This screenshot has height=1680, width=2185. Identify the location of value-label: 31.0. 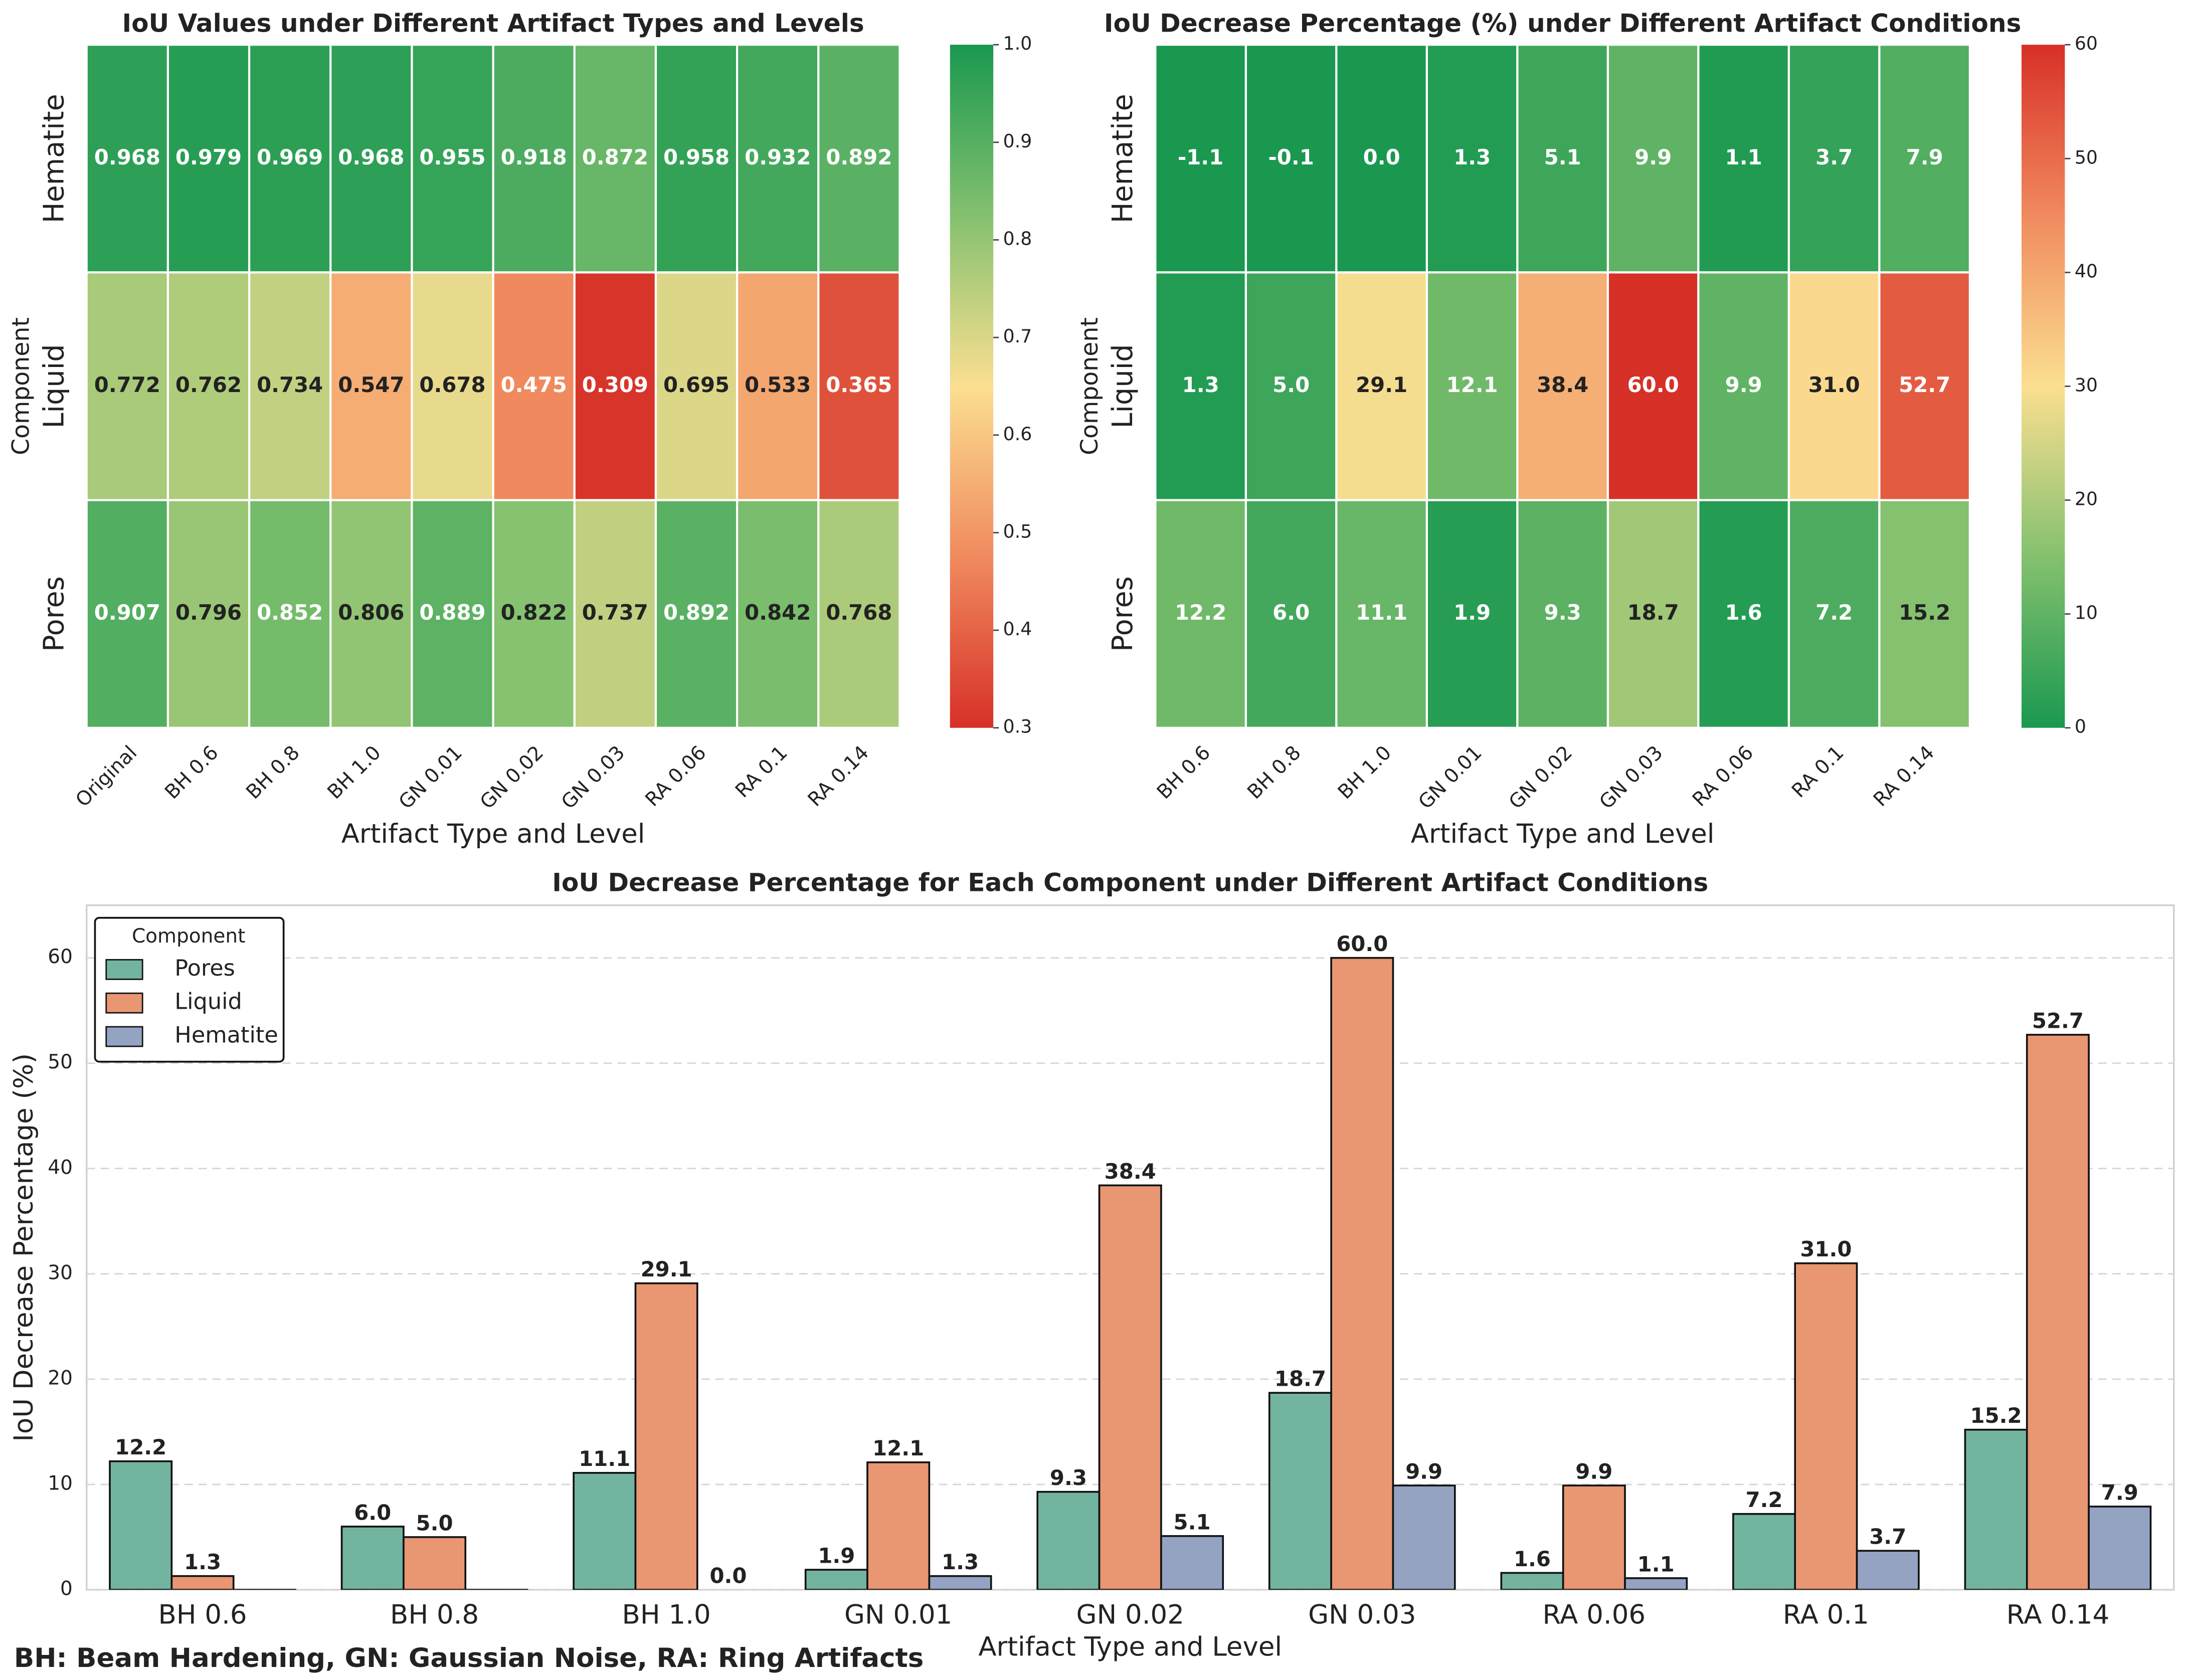
(1826, 1249).